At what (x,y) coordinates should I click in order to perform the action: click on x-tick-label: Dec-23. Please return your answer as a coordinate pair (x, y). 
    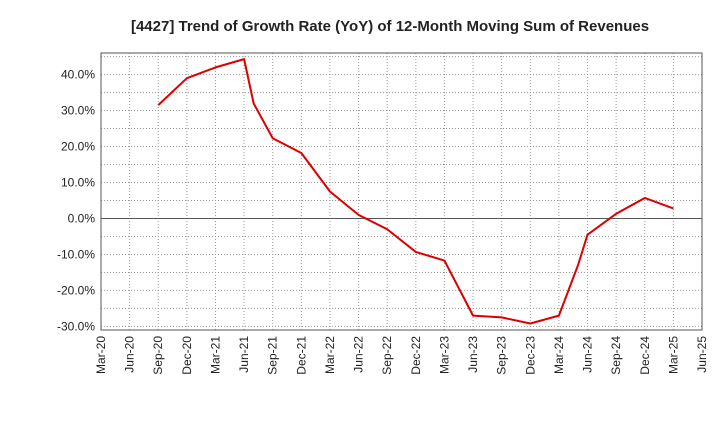
    Looking at the image, I should click on (530, 355).